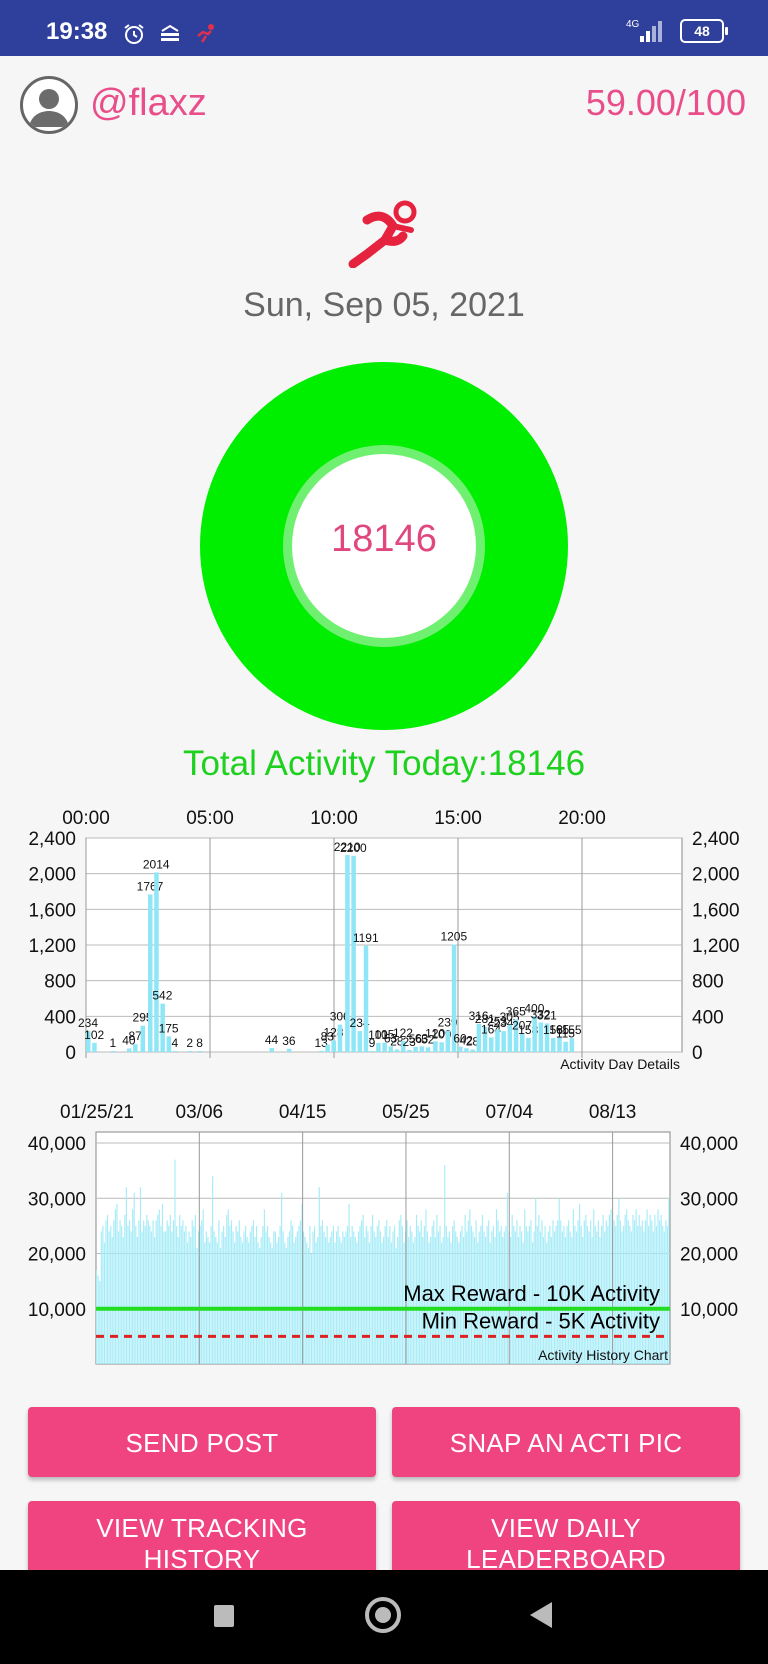 The image size is (768, 1664). What do you see at coordinates (272, 1040) in the screenshot?
I see `day-chart-bar-label: 44` at bounding box center [272, 1040].